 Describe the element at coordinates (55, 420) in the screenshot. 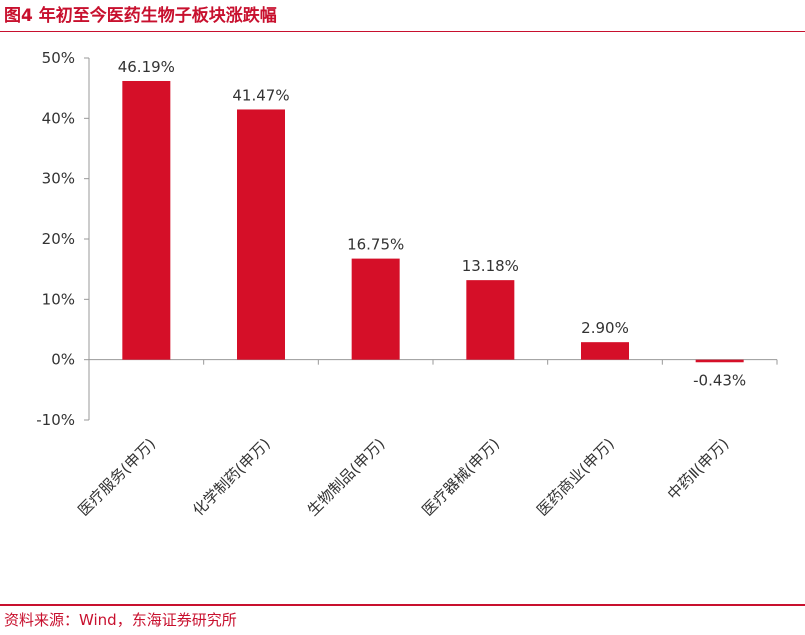

I see `y-tick-label: -10%` at that location.